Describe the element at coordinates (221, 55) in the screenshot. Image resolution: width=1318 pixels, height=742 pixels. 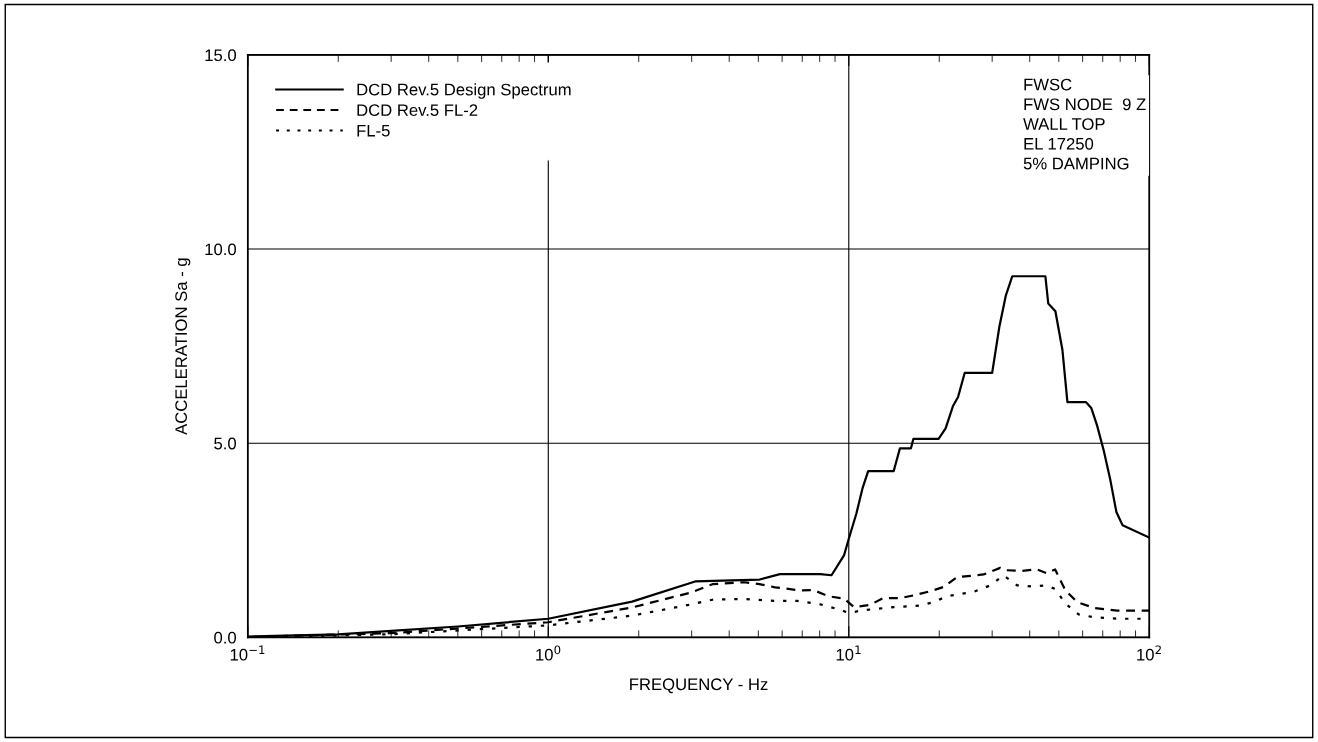
I see `y-tick-label: 15.0` at that location.